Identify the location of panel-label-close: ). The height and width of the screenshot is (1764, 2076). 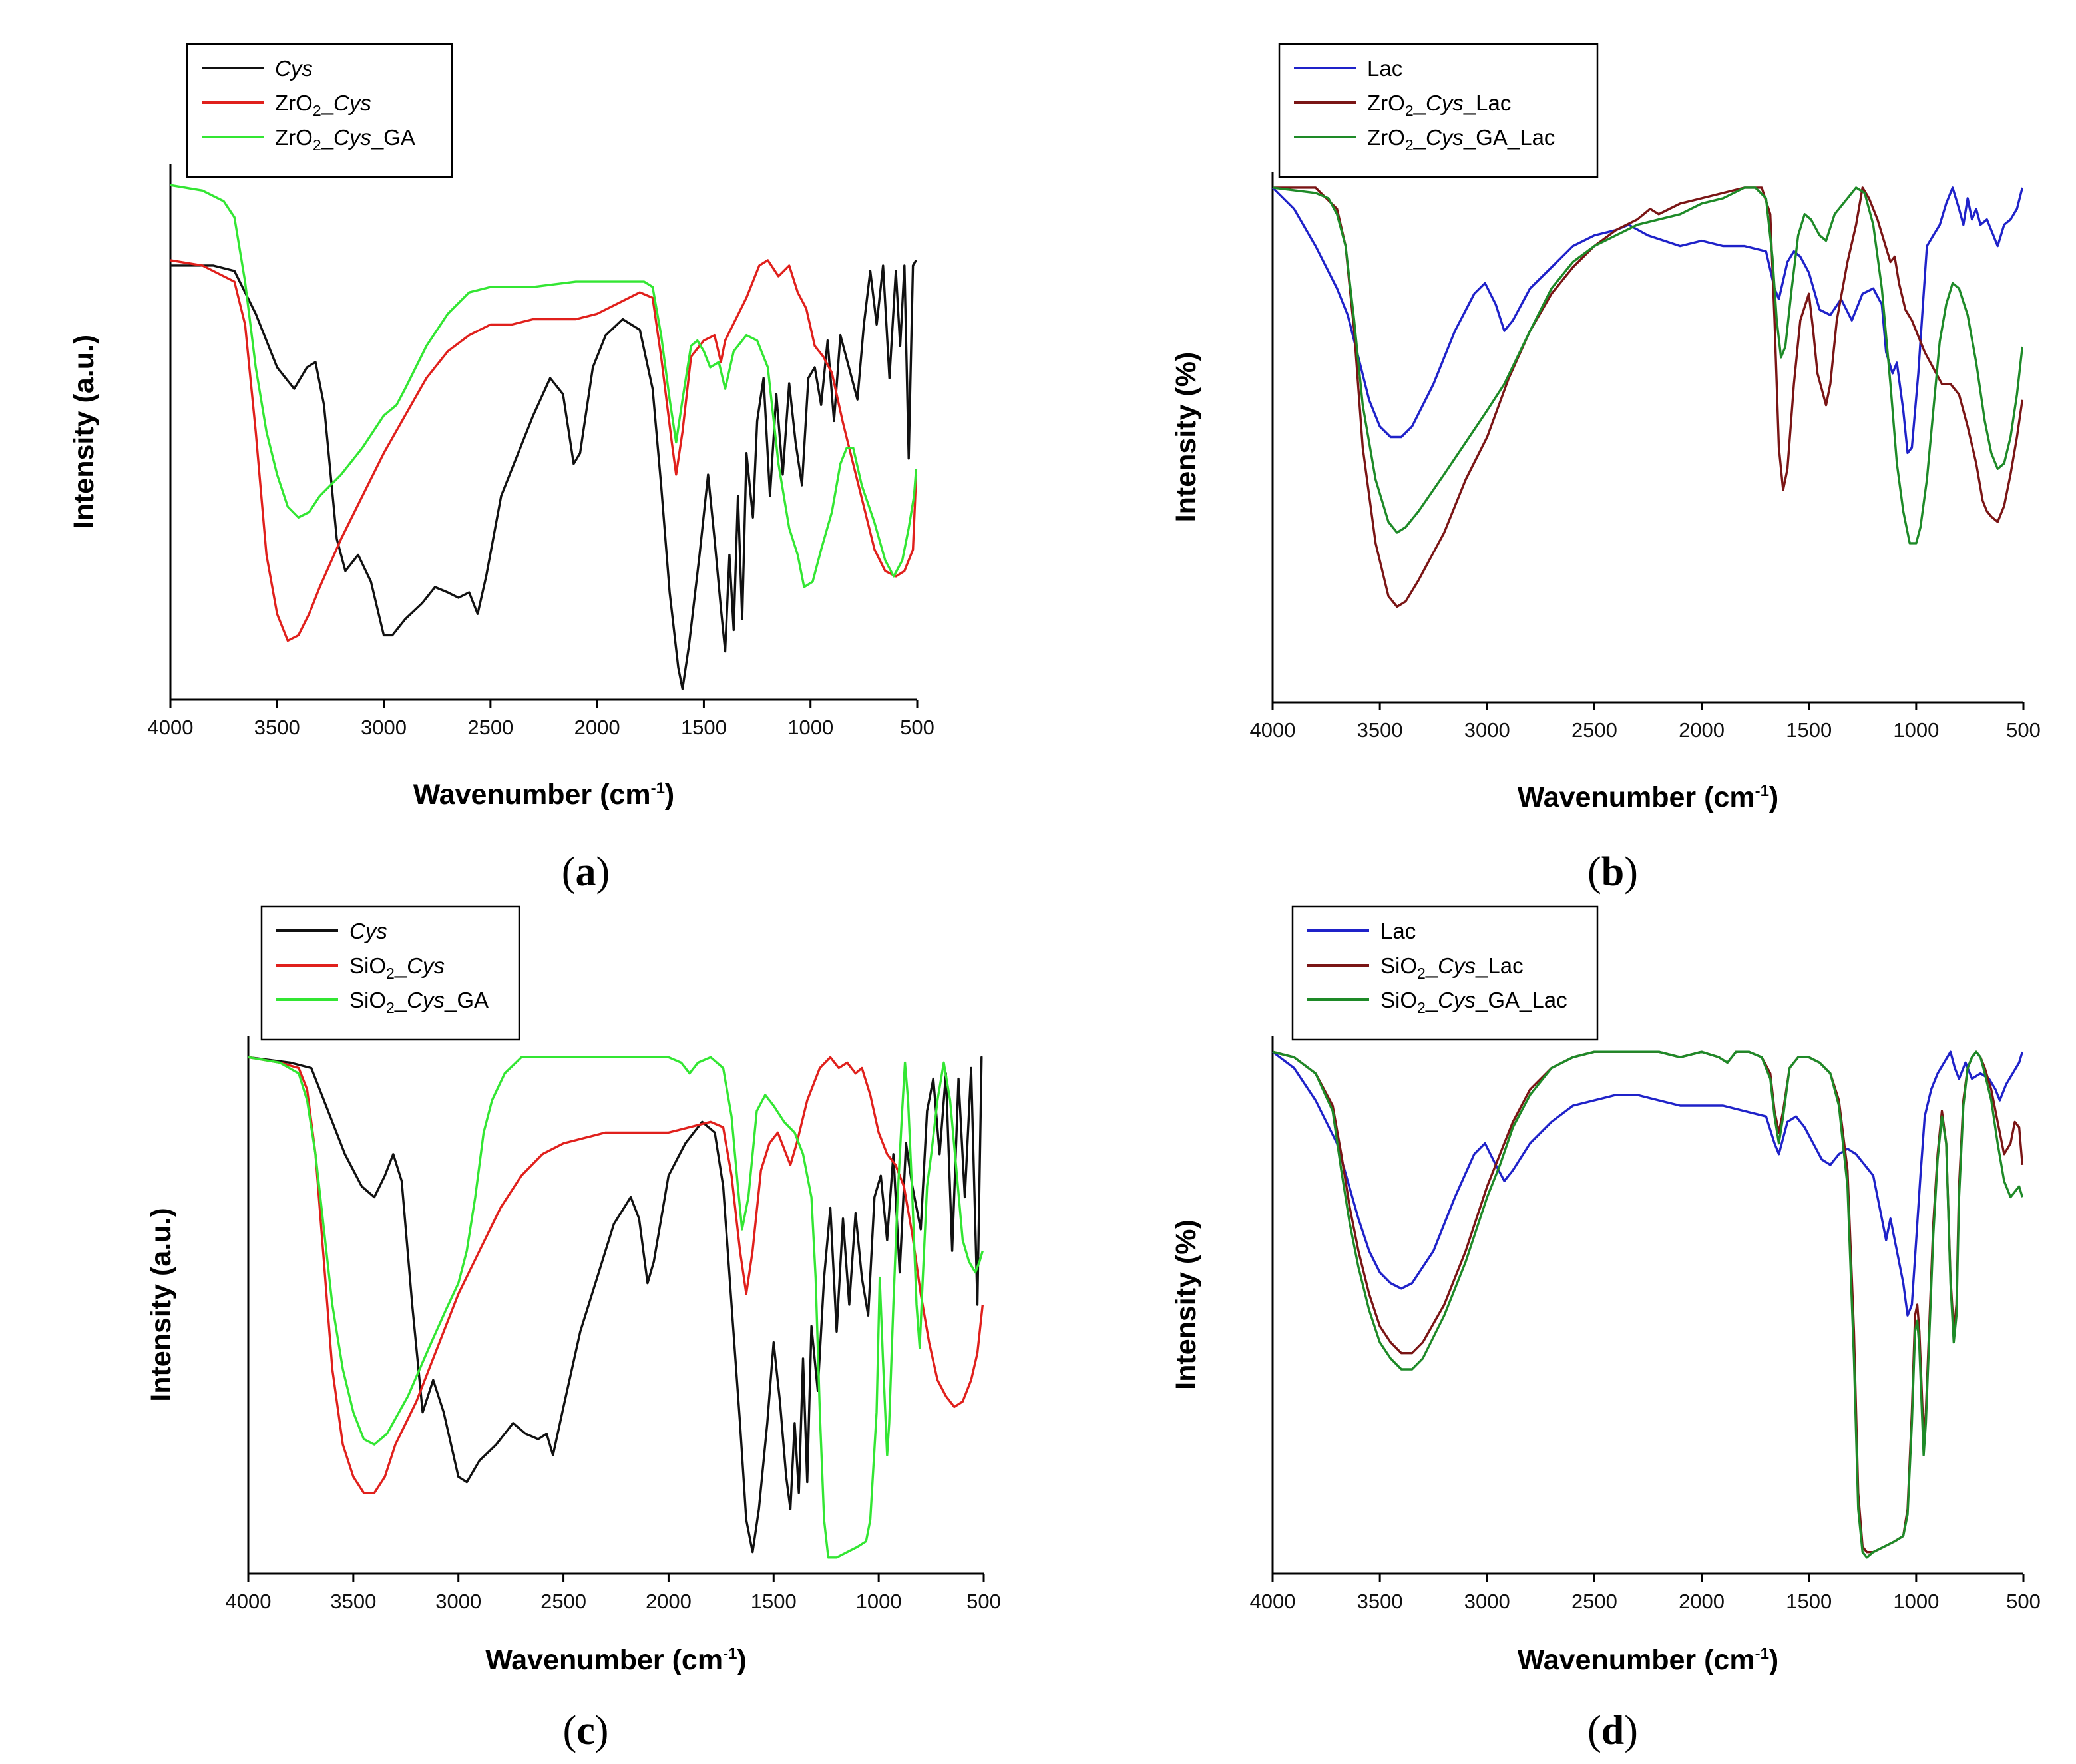
(603, 872).